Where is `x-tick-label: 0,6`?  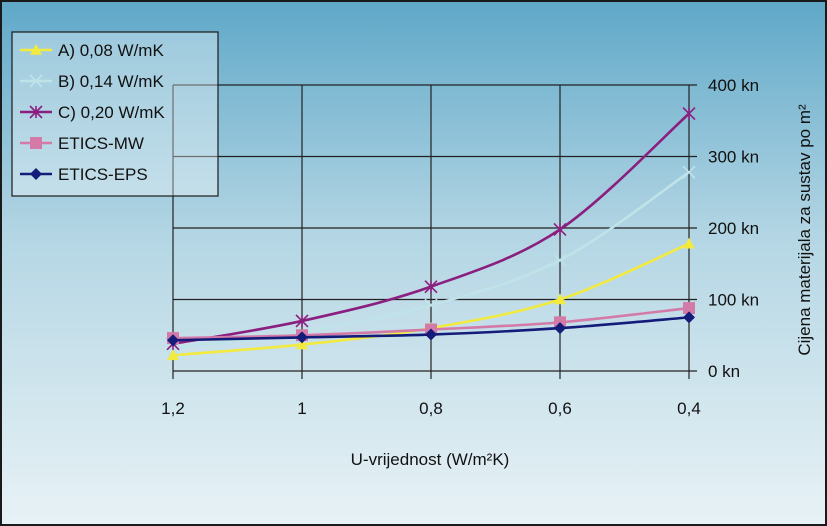 x-tick-label: 0,6 is located at coordinates (560, 408).